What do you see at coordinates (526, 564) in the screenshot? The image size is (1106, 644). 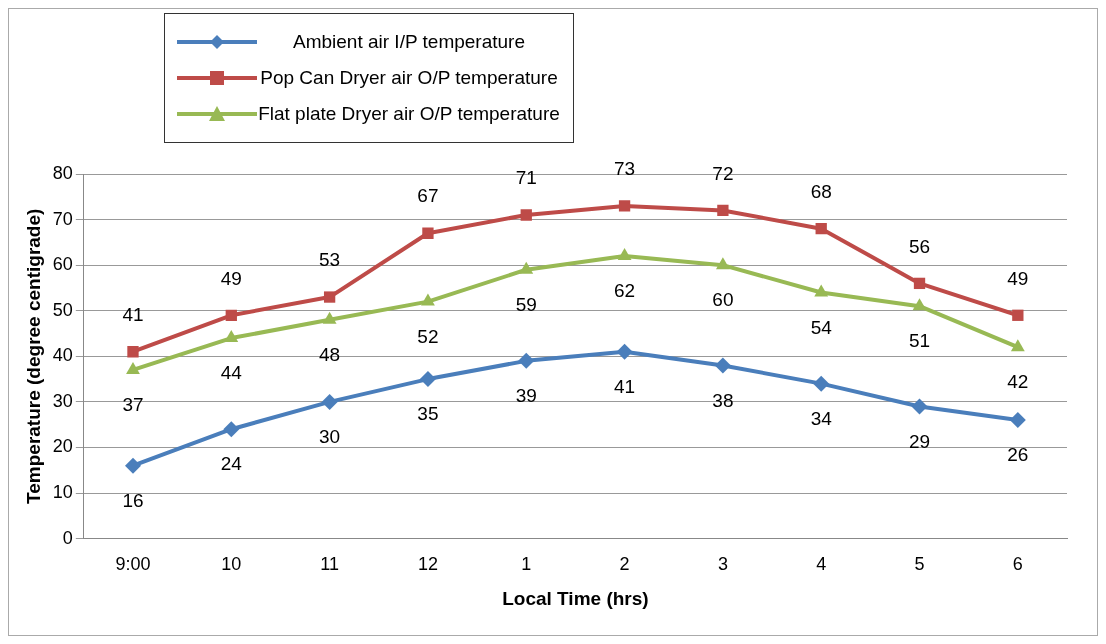 I see `x-tick-label: 1` at bounding box center [526, 564].